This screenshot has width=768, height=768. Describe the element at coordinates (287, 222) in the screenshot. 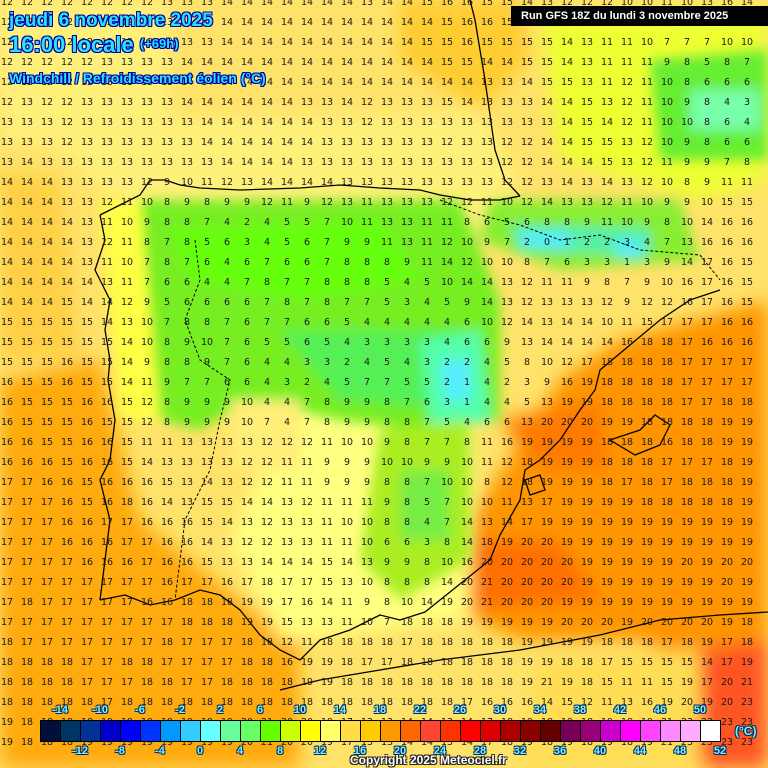

I see `grid-value: 5` at that location.